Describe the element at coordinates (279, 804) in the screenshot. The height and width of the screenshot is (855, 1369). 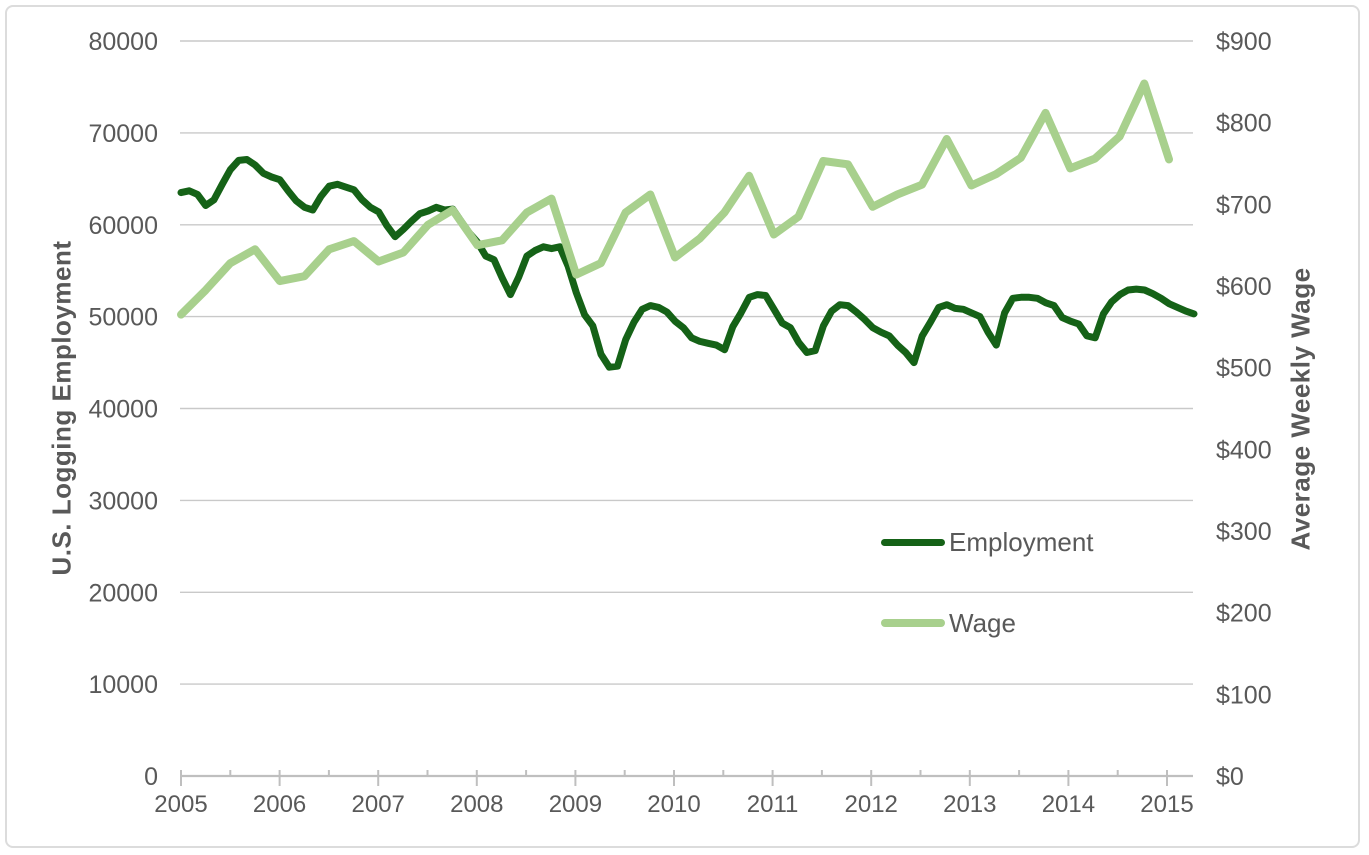
I see `x-axis-year-label: 2006` at that location.